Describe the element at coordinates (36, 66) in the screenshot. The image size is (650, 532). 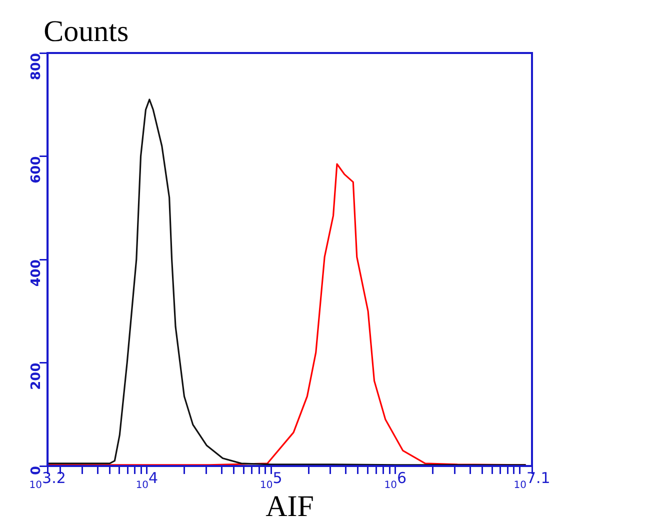
I see `y-tick-label: 800` at that location.